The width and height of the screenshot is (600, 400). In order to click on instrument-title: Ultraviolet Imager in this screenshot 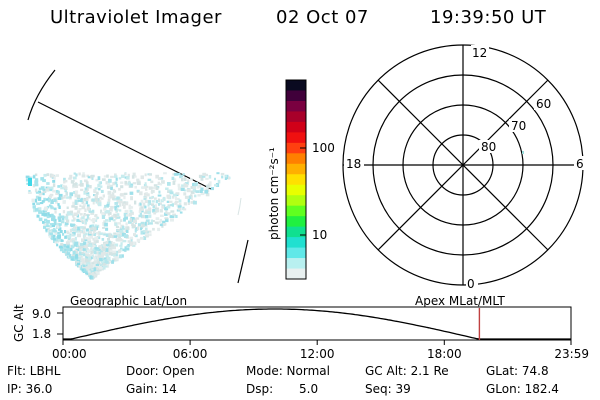, I will do `click(136, 17)`.